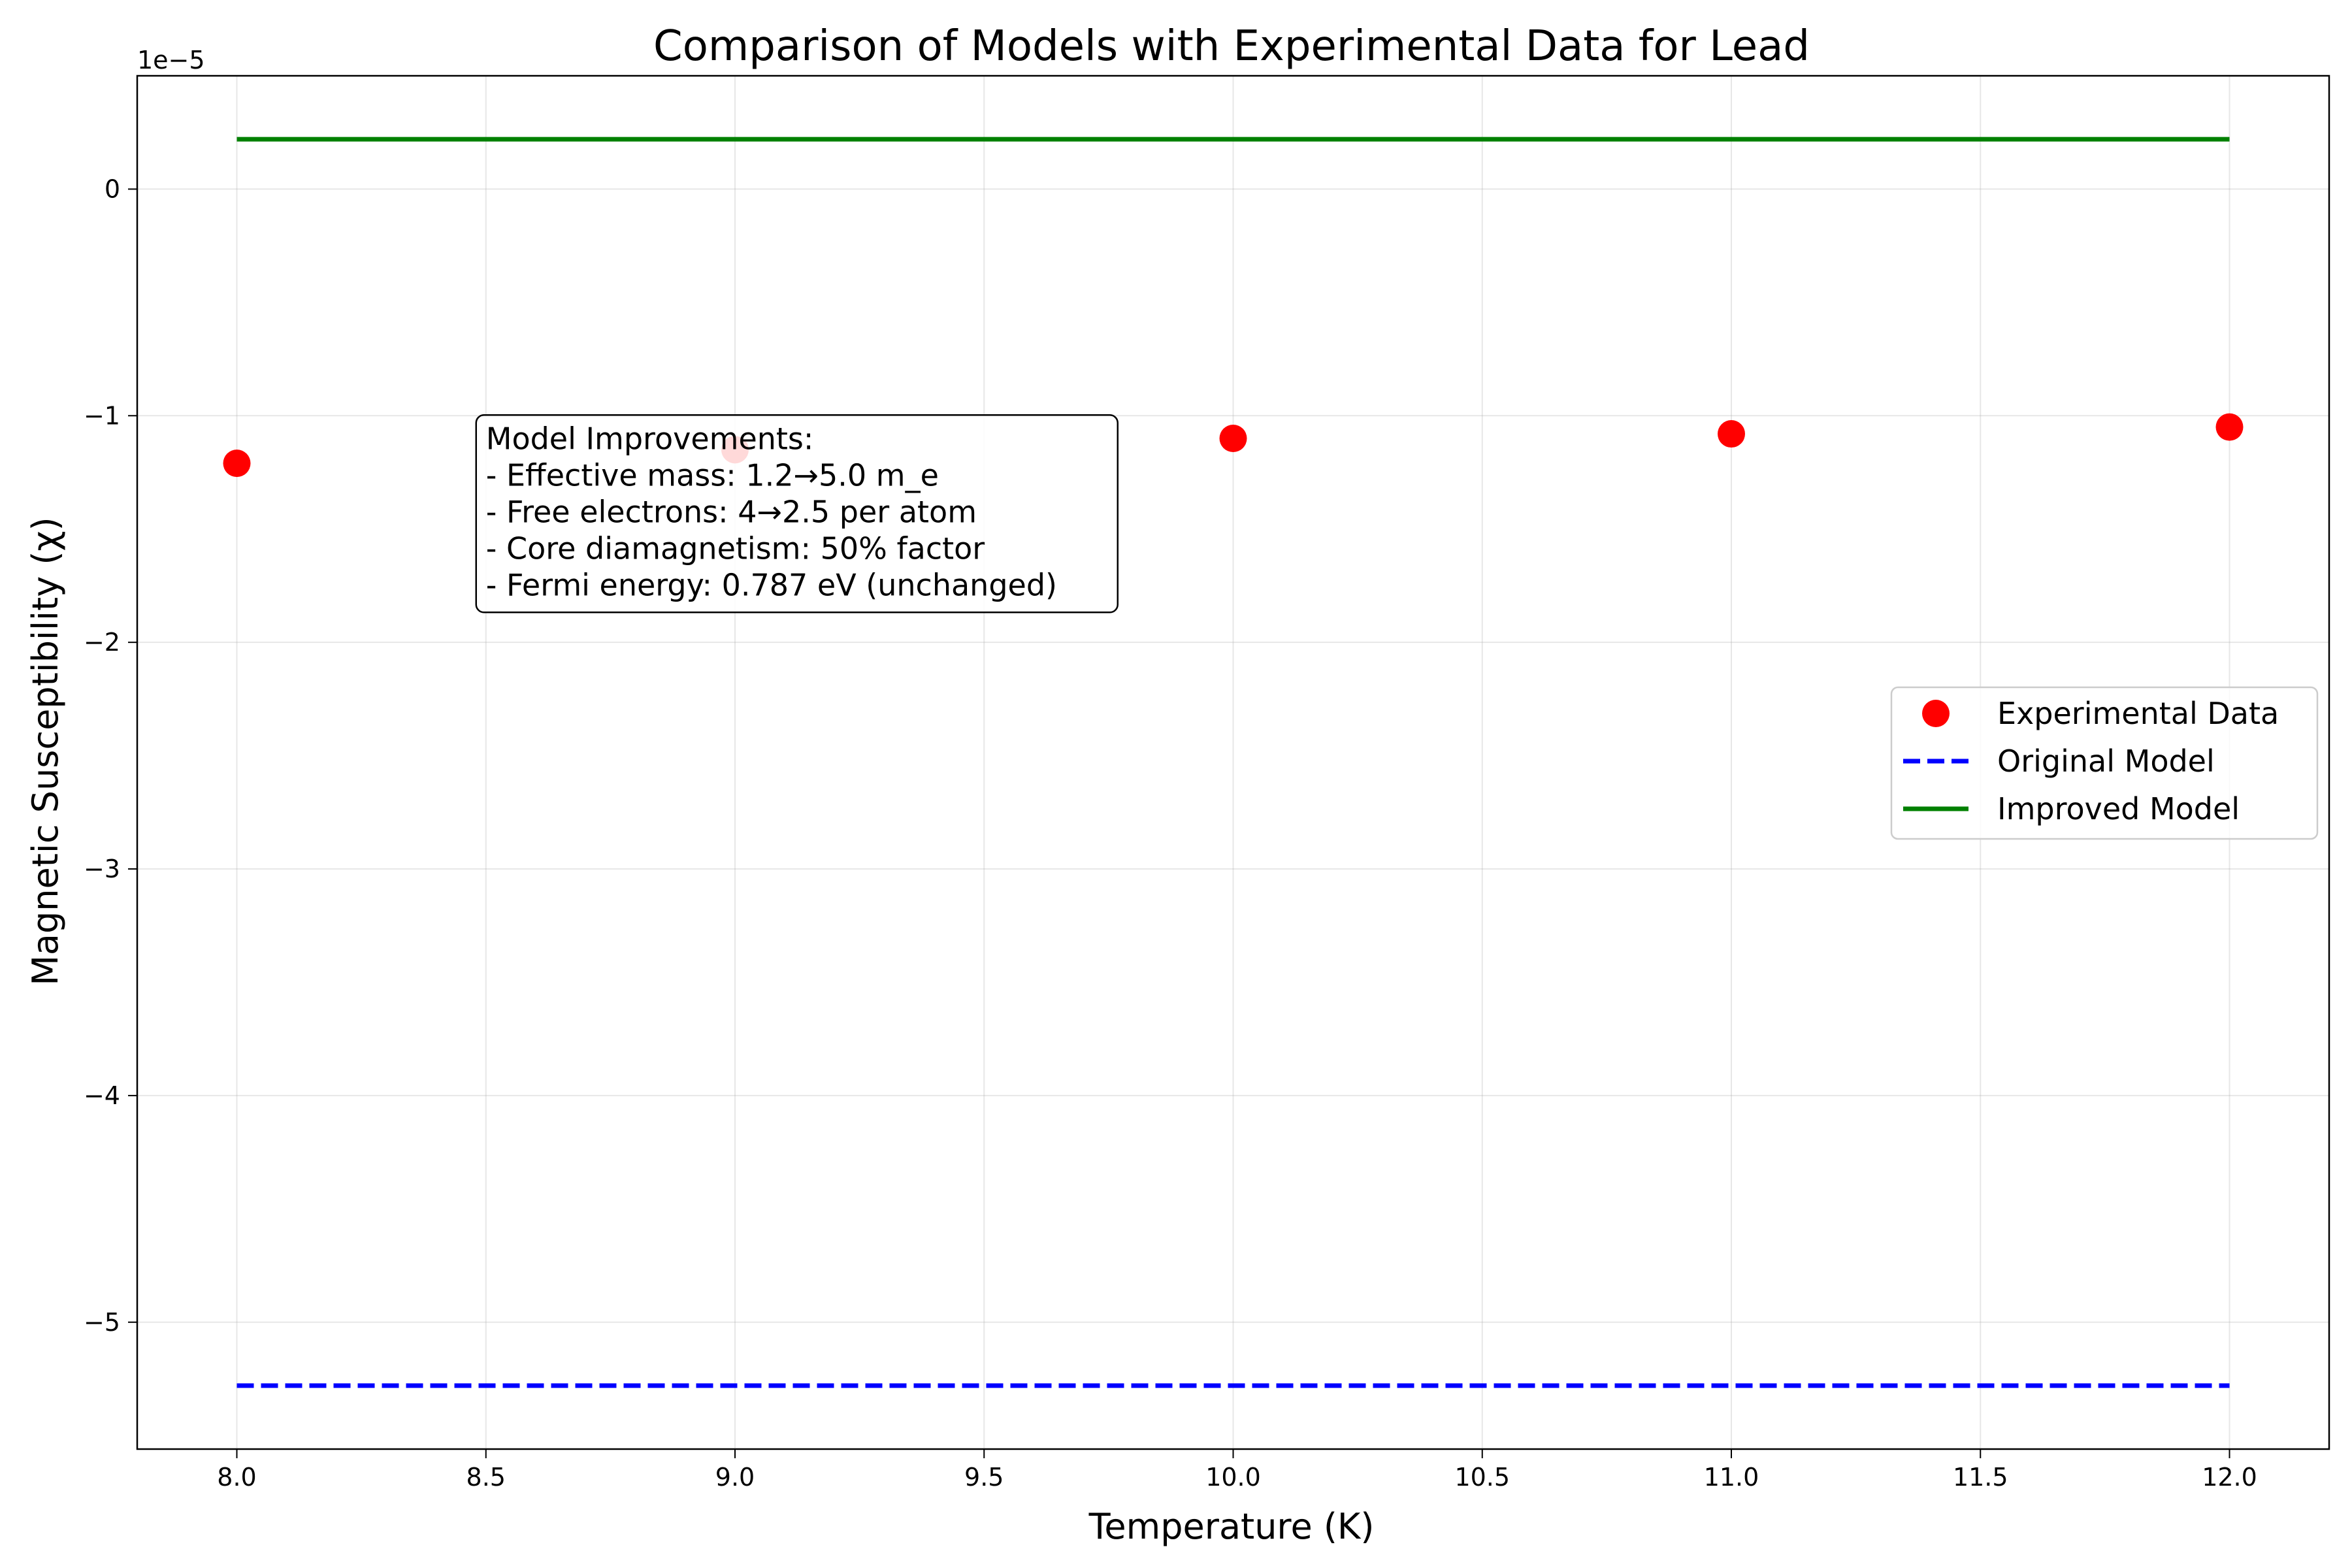 The height and width of the screenshot is (1568, 2352). What do you see at coordinates (731, 511) in the screenshot?
I see `annotation-line: - Free electrons: 4→2.5 per atom` at bounding box center [731, 511].